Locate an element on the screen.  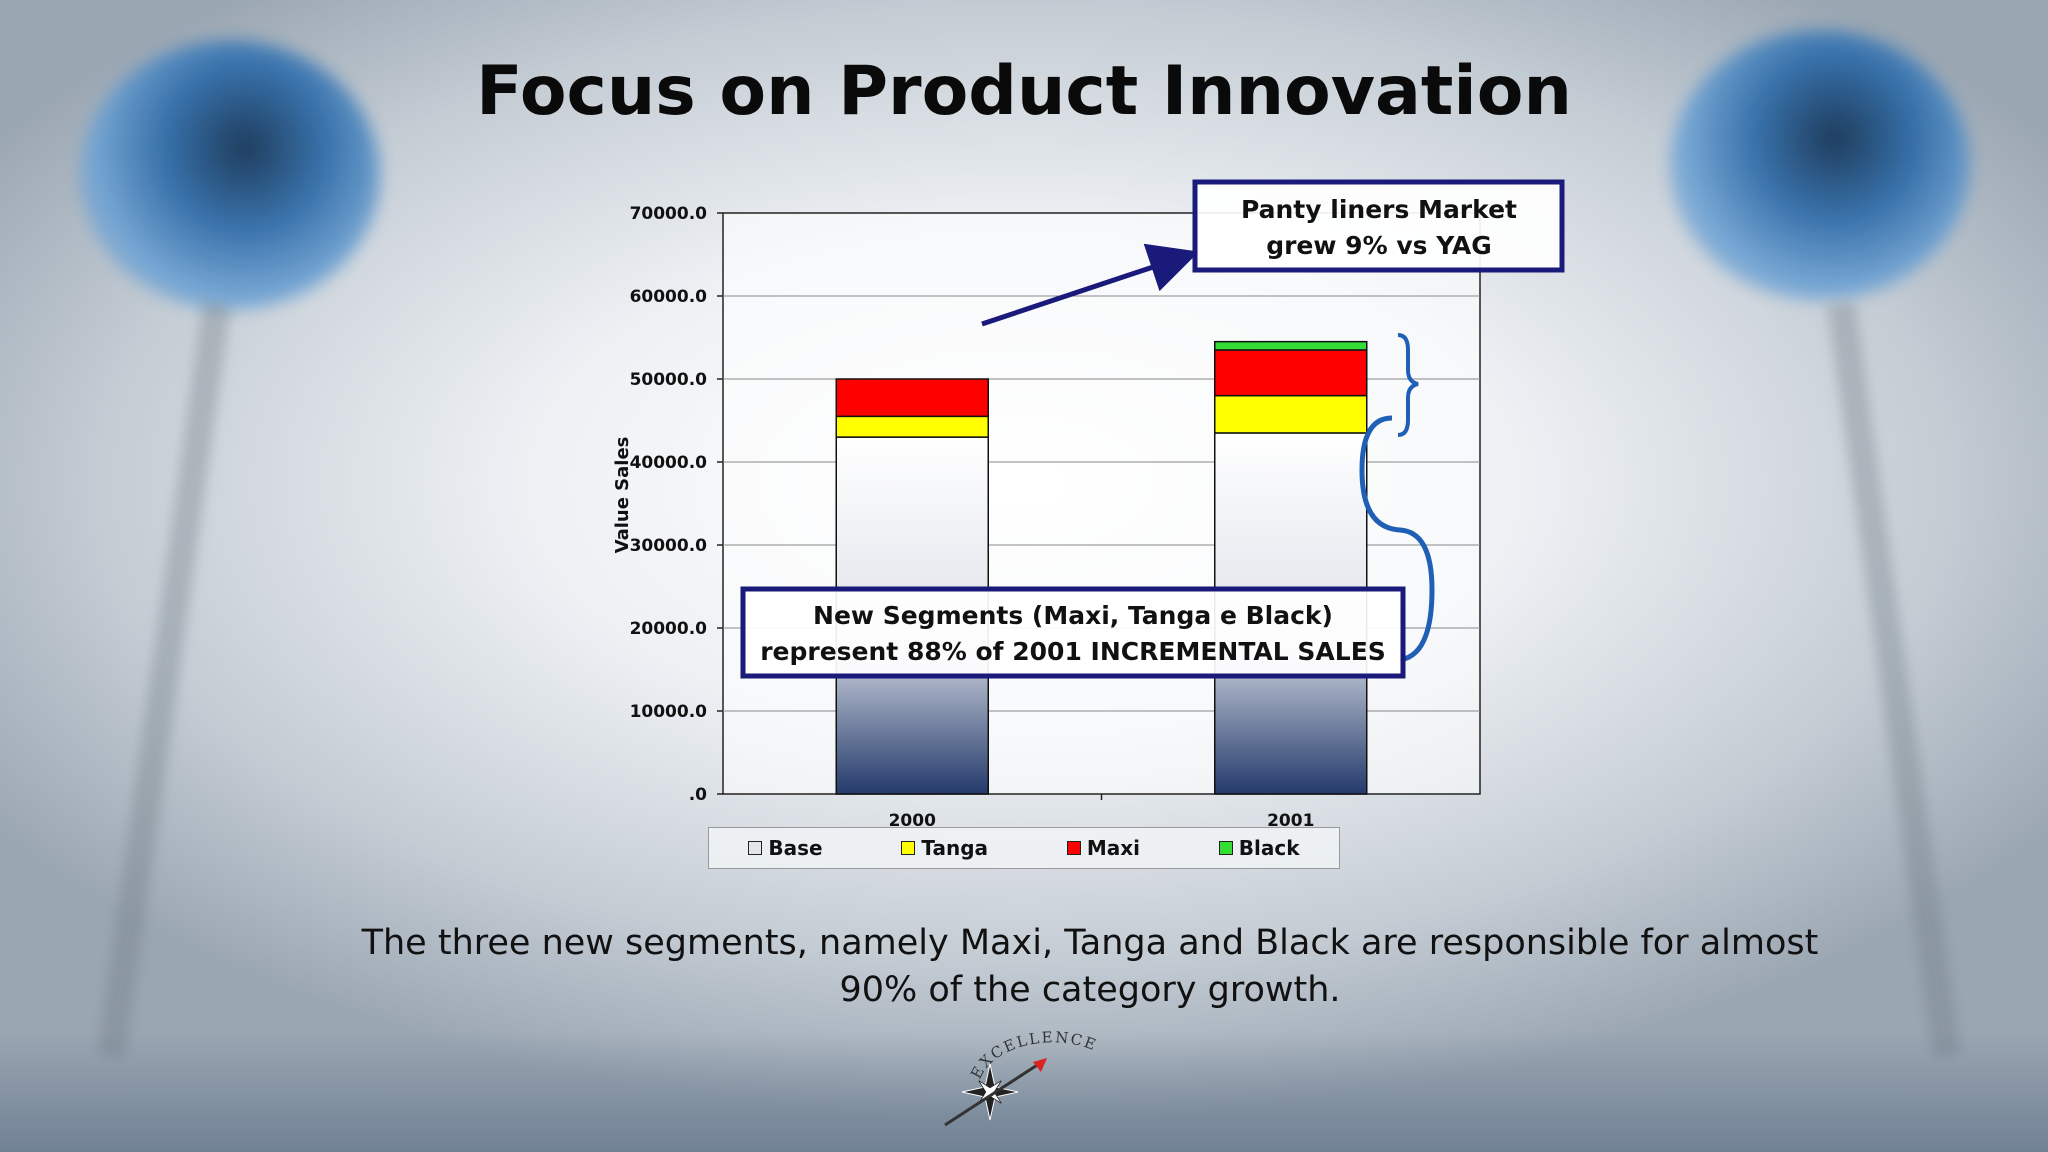
annotation-market-growth: Panty liners Market grew 9% vs YAG is located at coordinates (1378, 226).